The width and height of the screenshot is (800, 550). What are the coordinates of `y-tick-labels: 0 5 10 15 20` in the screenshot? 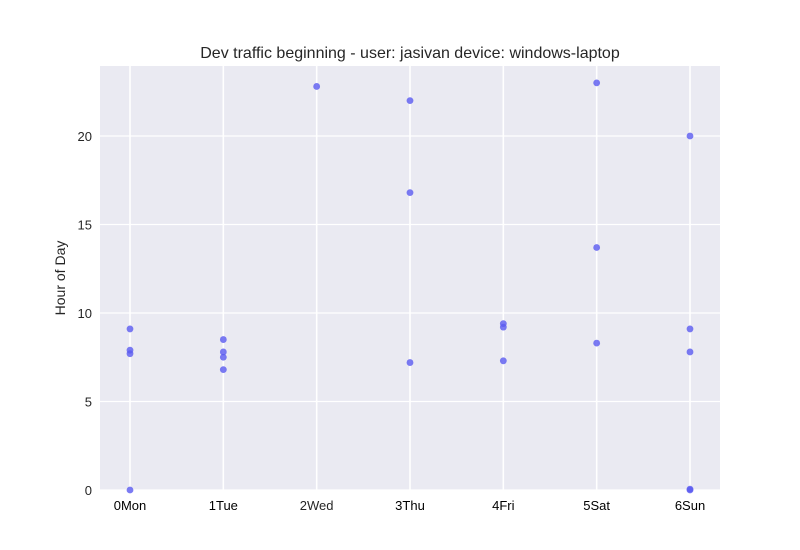 It's located at (85, 313).